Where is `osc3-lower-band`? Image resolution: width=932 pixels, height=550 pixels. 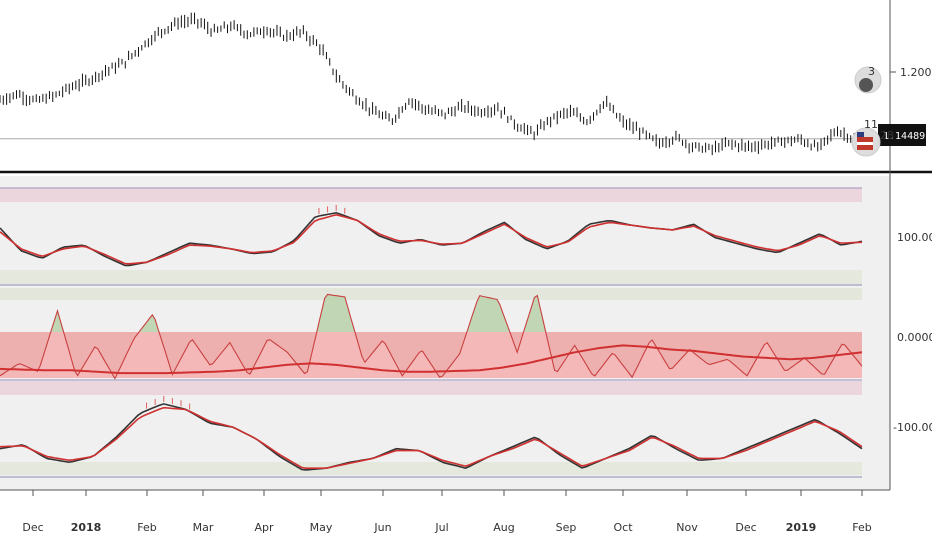 osc3-lower-band is located at coordinates (431, 468).